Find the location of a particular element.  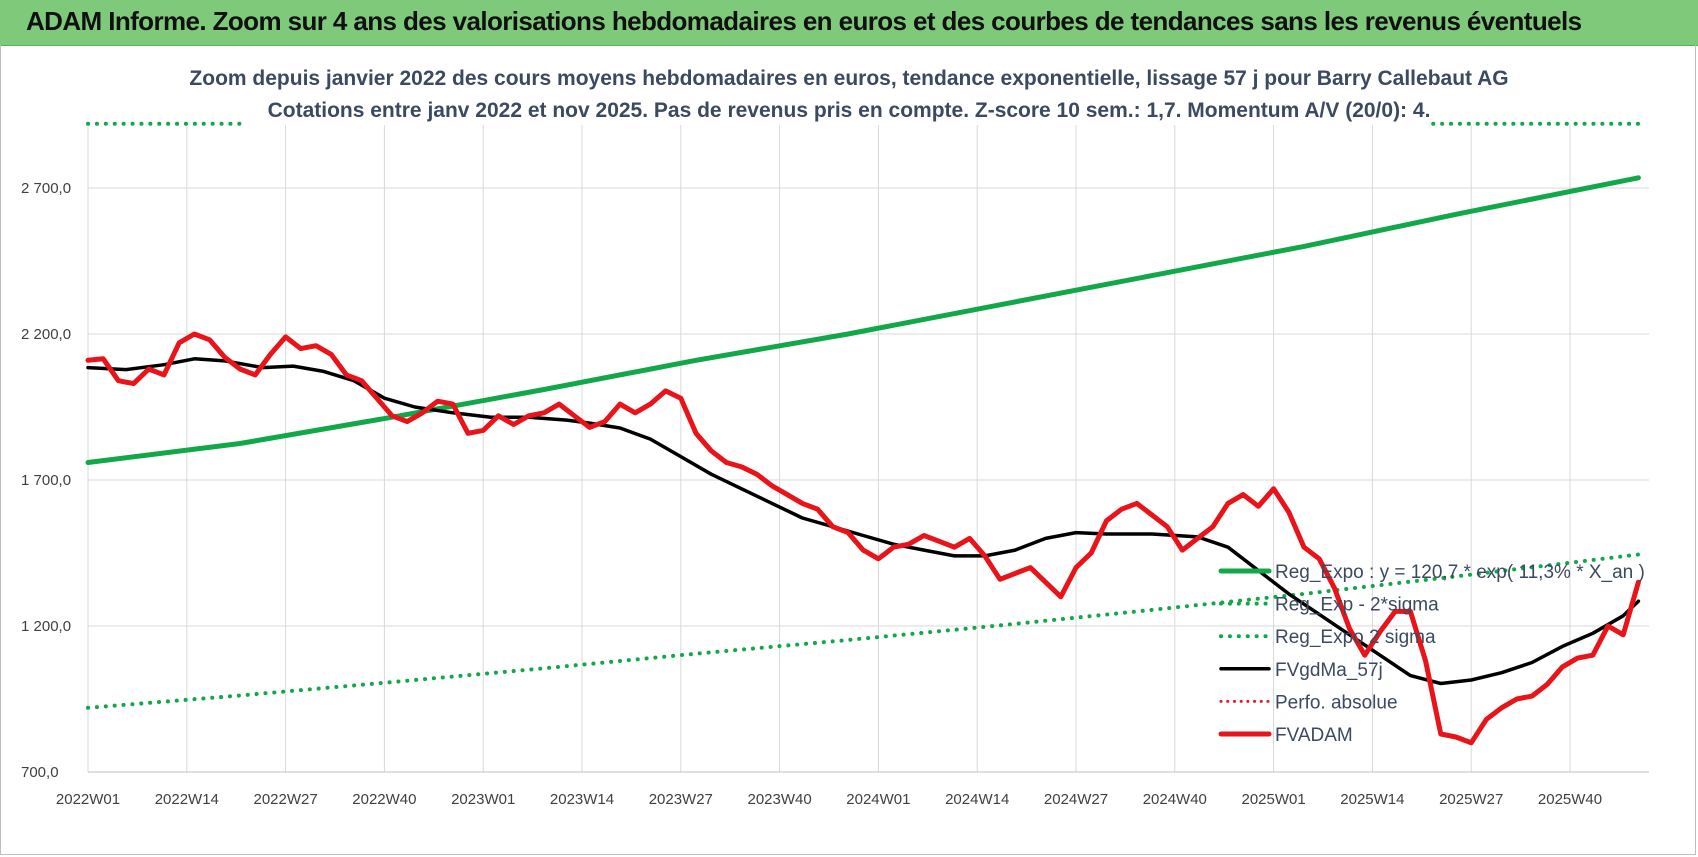

x-tick-label: 2022W14 is located at coordinates (187, 799).